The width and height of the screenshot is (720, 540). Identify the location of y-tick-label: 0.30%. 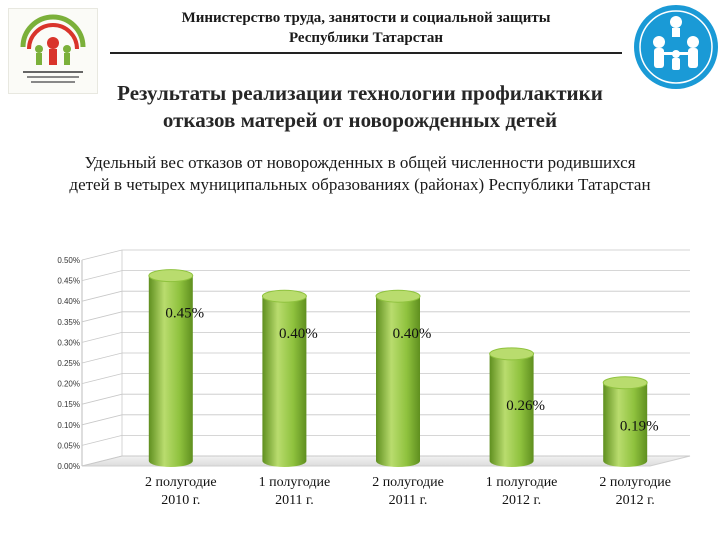
(68, 342).